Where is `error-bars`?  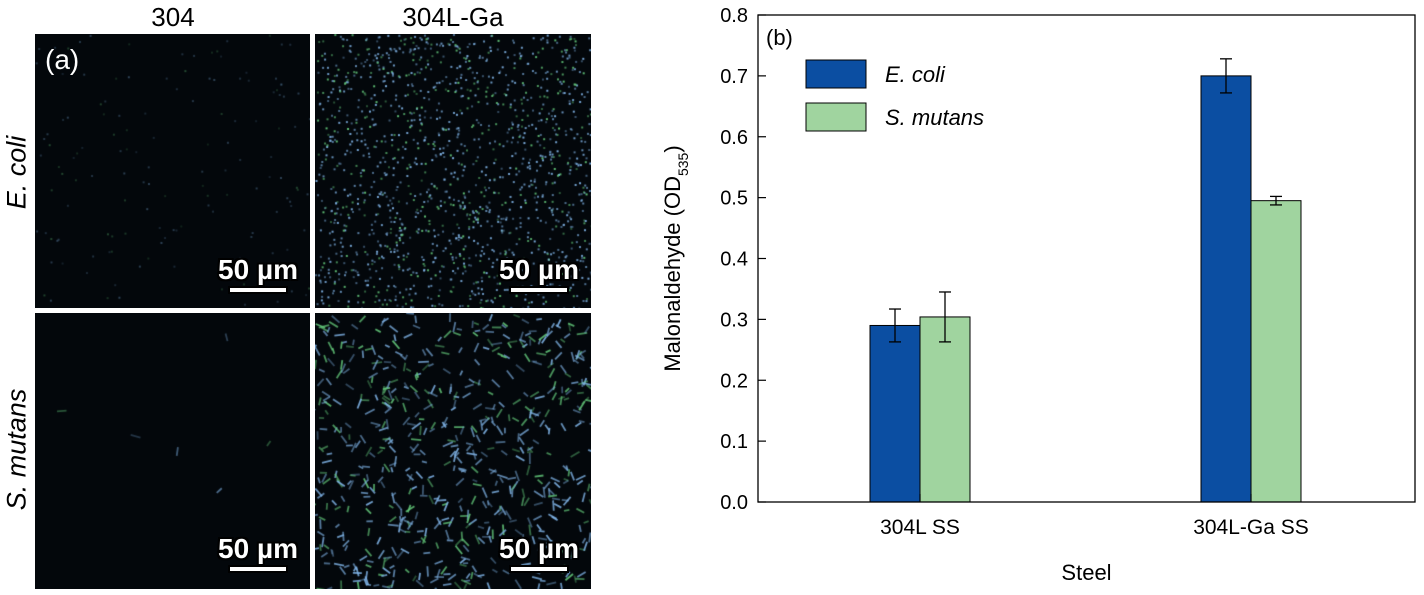 error-bars is located at coordinates (1085, 200).